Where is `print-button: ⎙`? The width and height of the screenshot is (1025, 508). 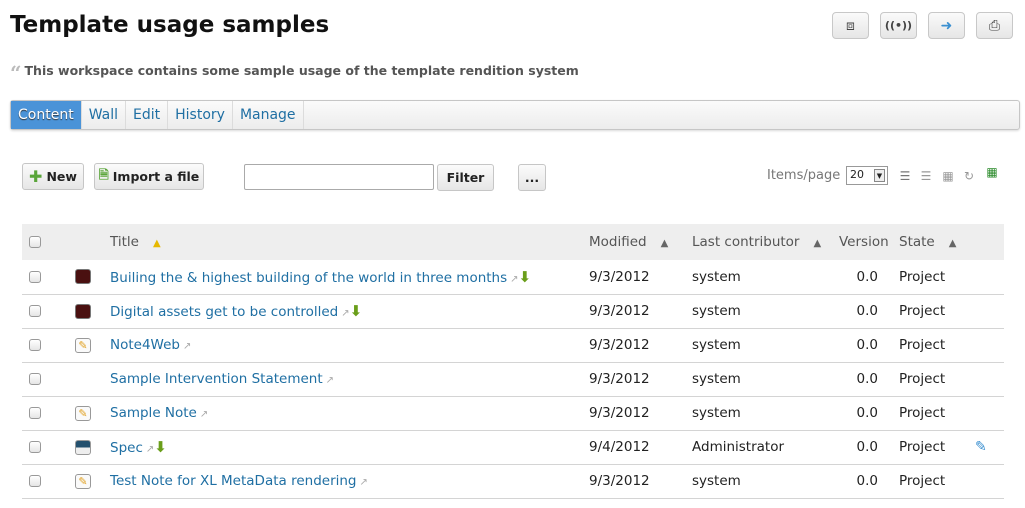 print-button: ⎙ is located at coordinates (994, 25).